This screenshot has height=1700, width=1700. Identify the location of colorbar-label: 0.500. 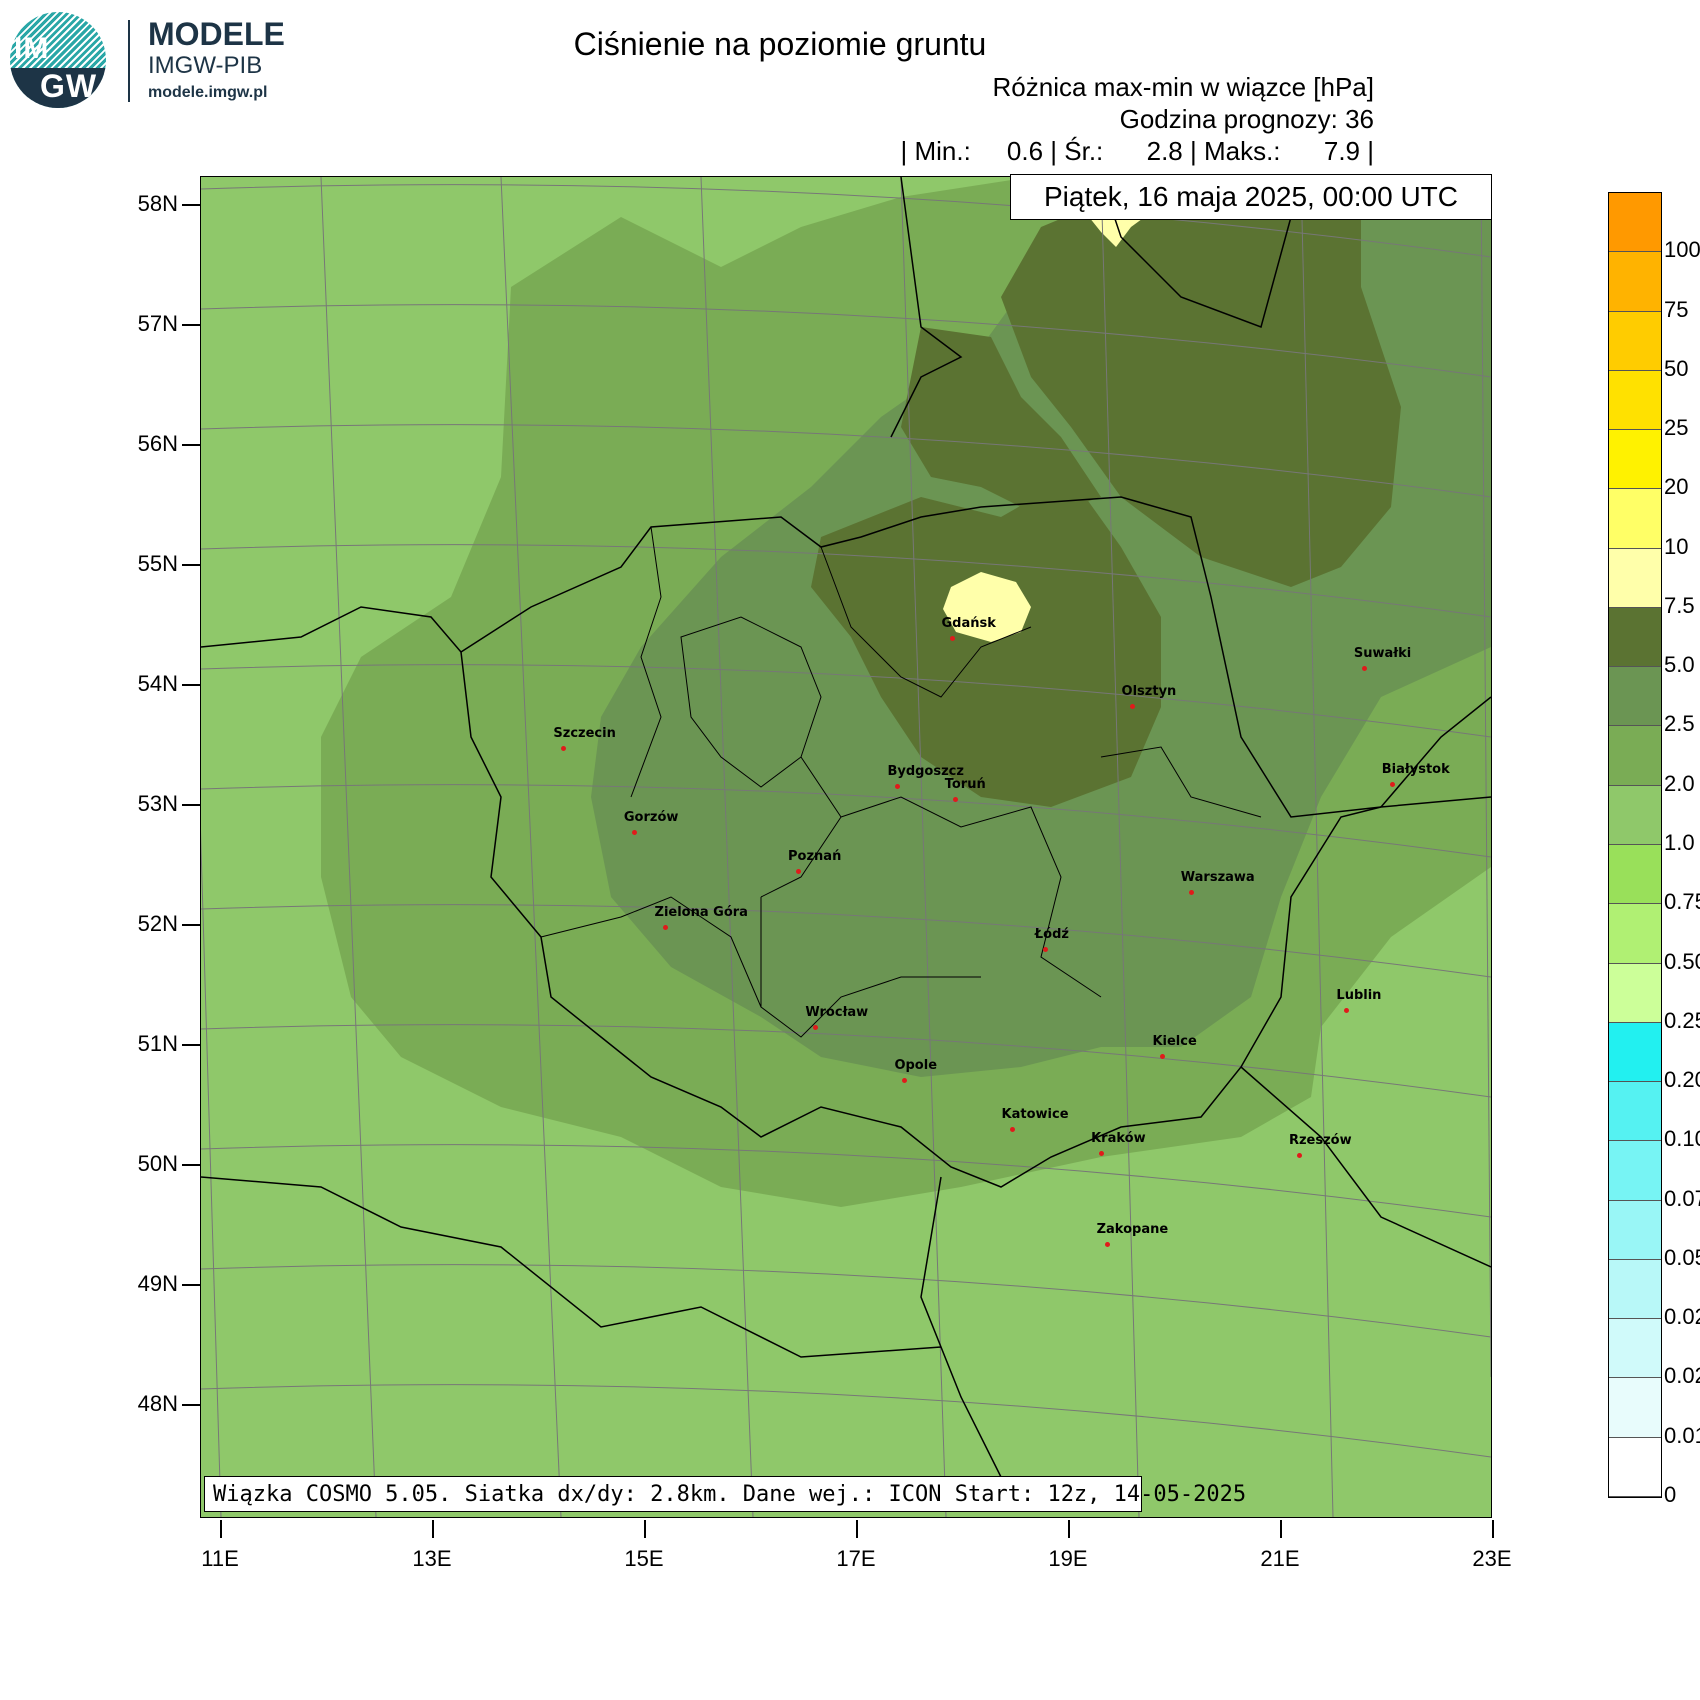
(1682, 961).